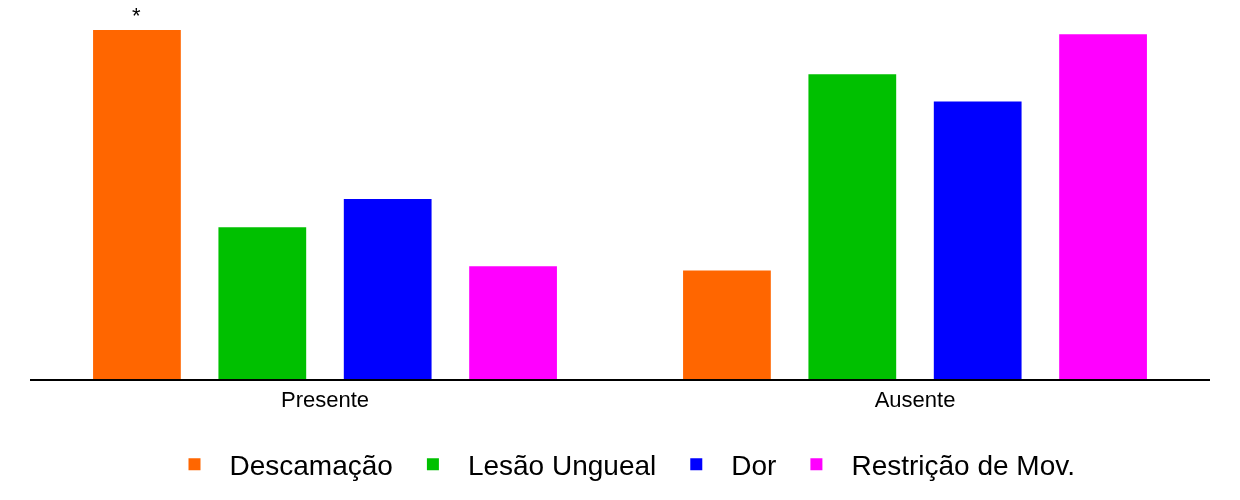 Image resolution: width=1240 pixels, height=500 pixels. What do you see at coordinates (915, 400) in the screenshot?
I see `x-tick-label: Ausente` at bounding box center [915, 400].